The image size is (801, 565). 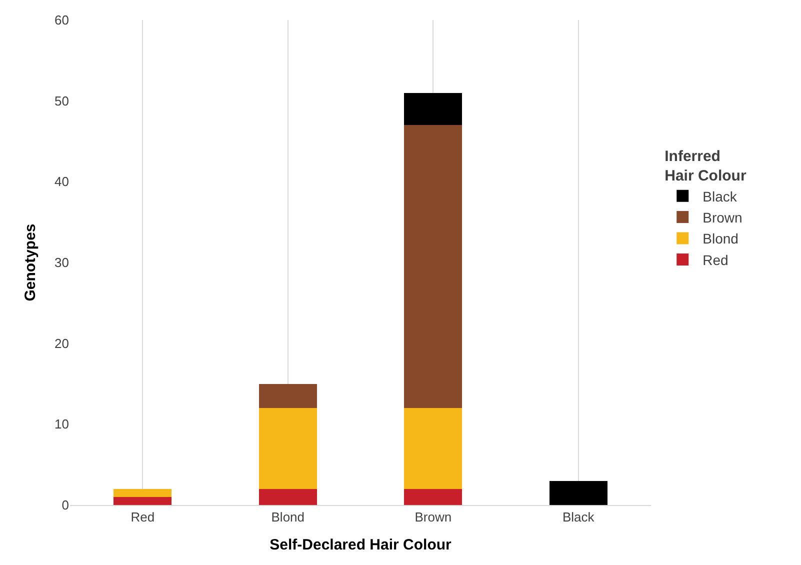 I want to click on y-tick-label: 60, so click(x=61, y=20).